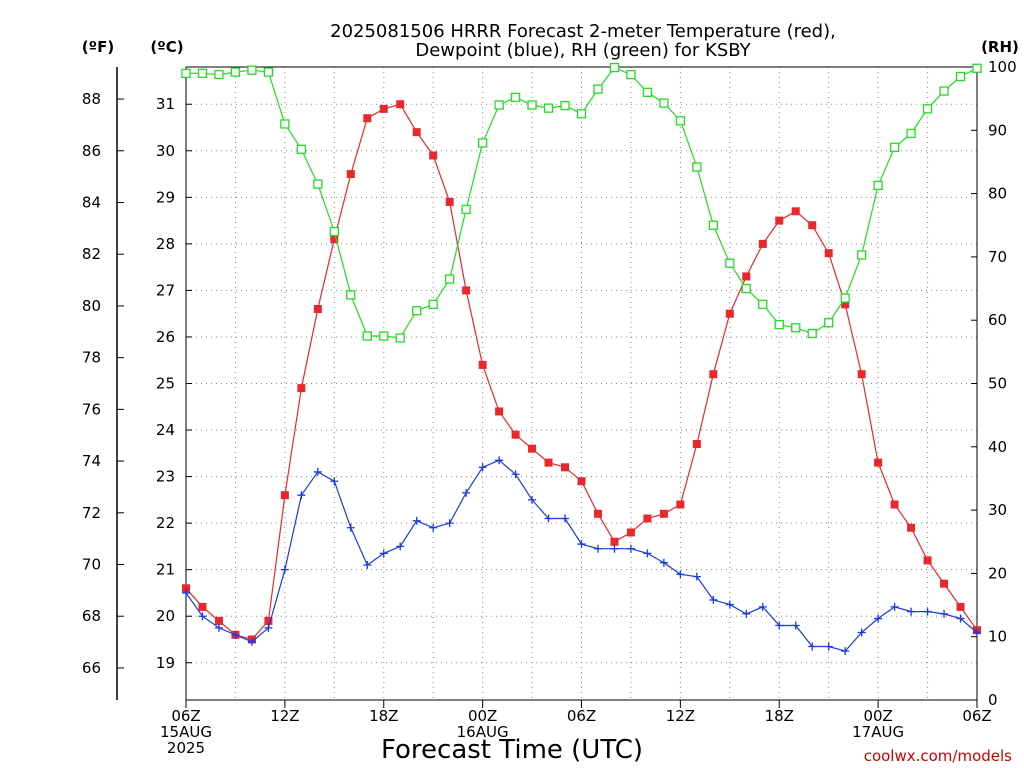 Image resolution: width=1024 pixels, height=768 pixels. Describe the element at coordinates (997, 194) in the screenshot. I see `rh-tick-label: 80` at that location.